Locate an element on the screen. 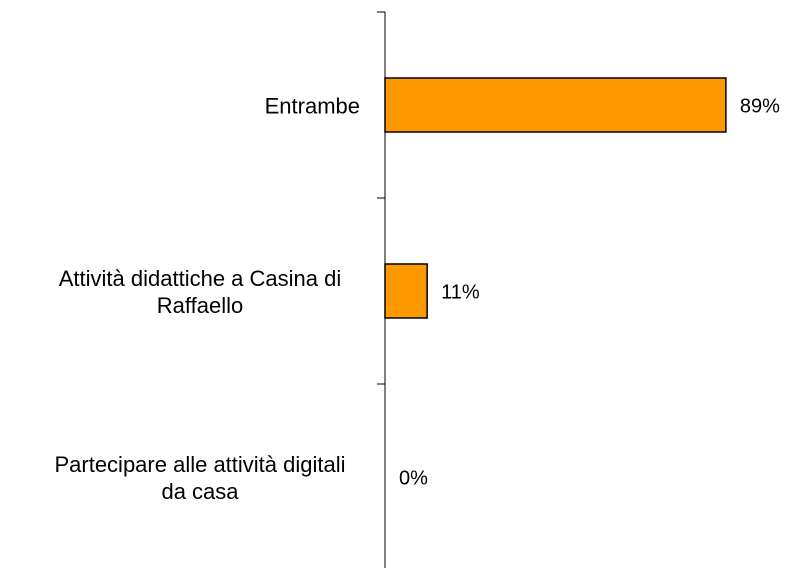 Image resolution: width=797 pixels, height=568 pixels. category-label: Entrambe is located at coordinates (312, 106).